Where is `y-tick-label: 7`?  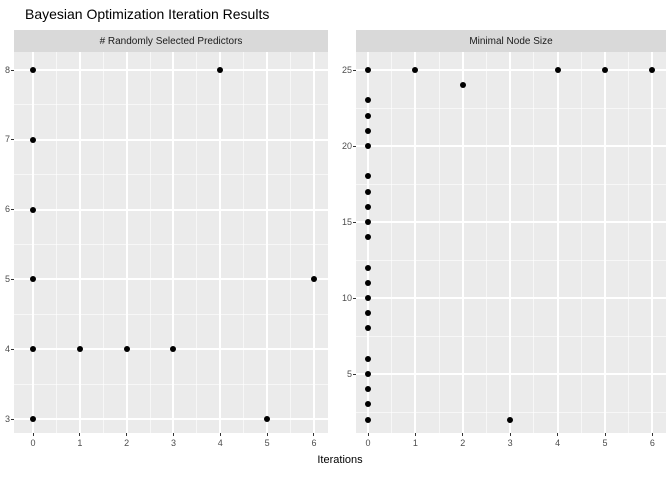 y-tick-label: 7 is located at coordinates (7, 139).